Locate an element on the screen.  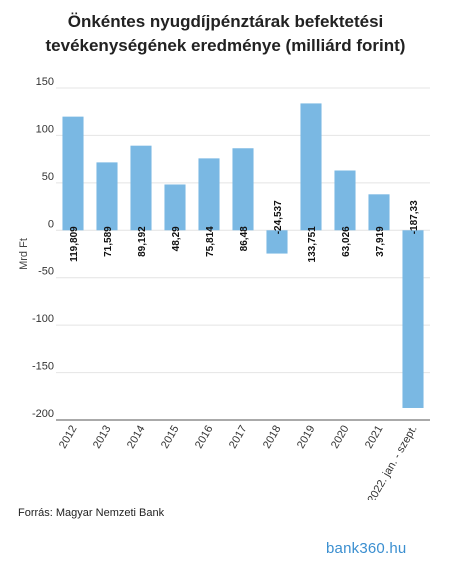
x-tick-label: 2015 is located at coordinates (170, 437).